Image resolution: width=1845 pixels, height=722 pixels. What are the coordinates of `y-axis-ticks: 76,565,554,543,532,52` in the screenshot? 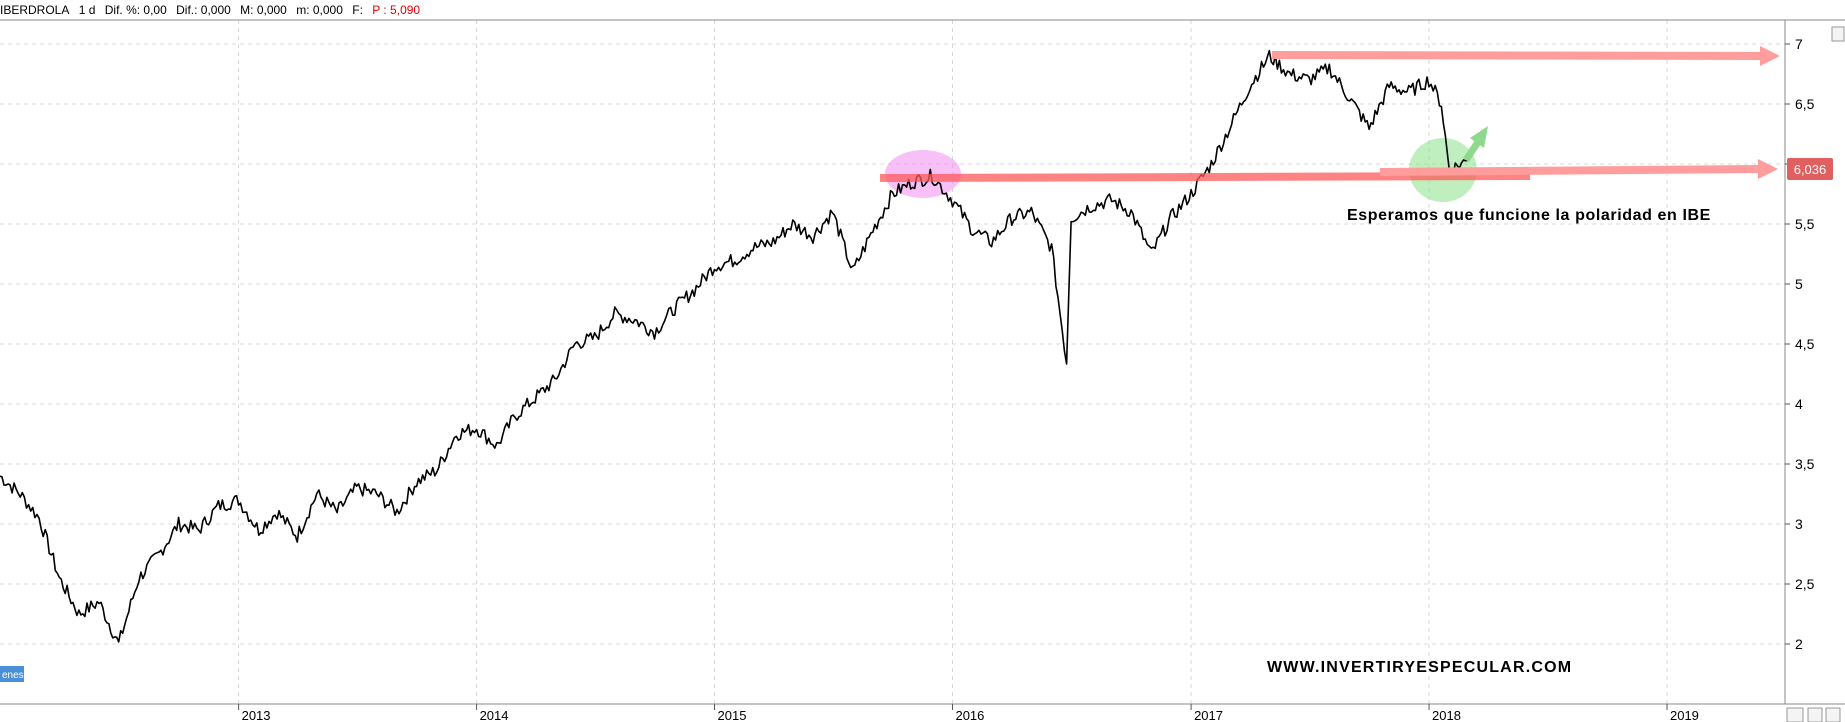 It's located at (1800, 344).